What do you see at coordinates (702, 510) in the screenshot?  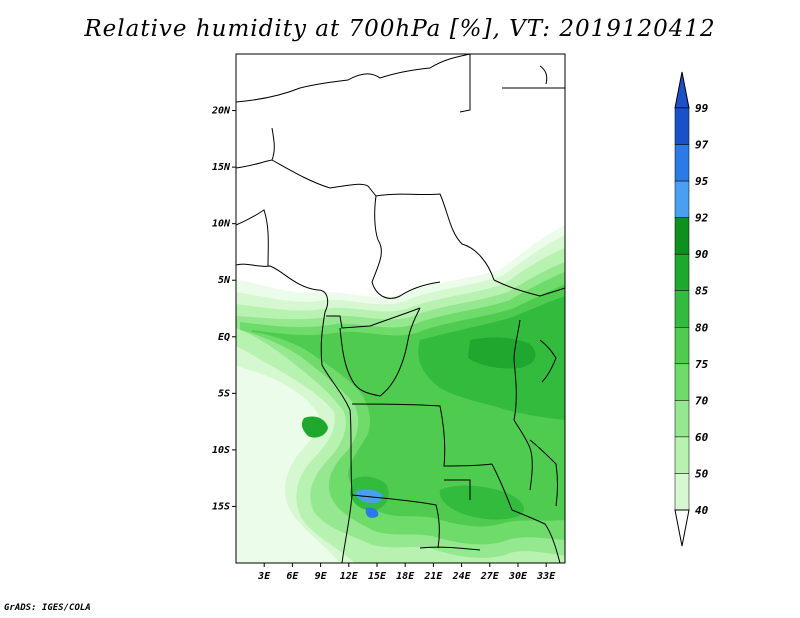 I see `colorbar-label: 40` at bounding box center [702, 510].